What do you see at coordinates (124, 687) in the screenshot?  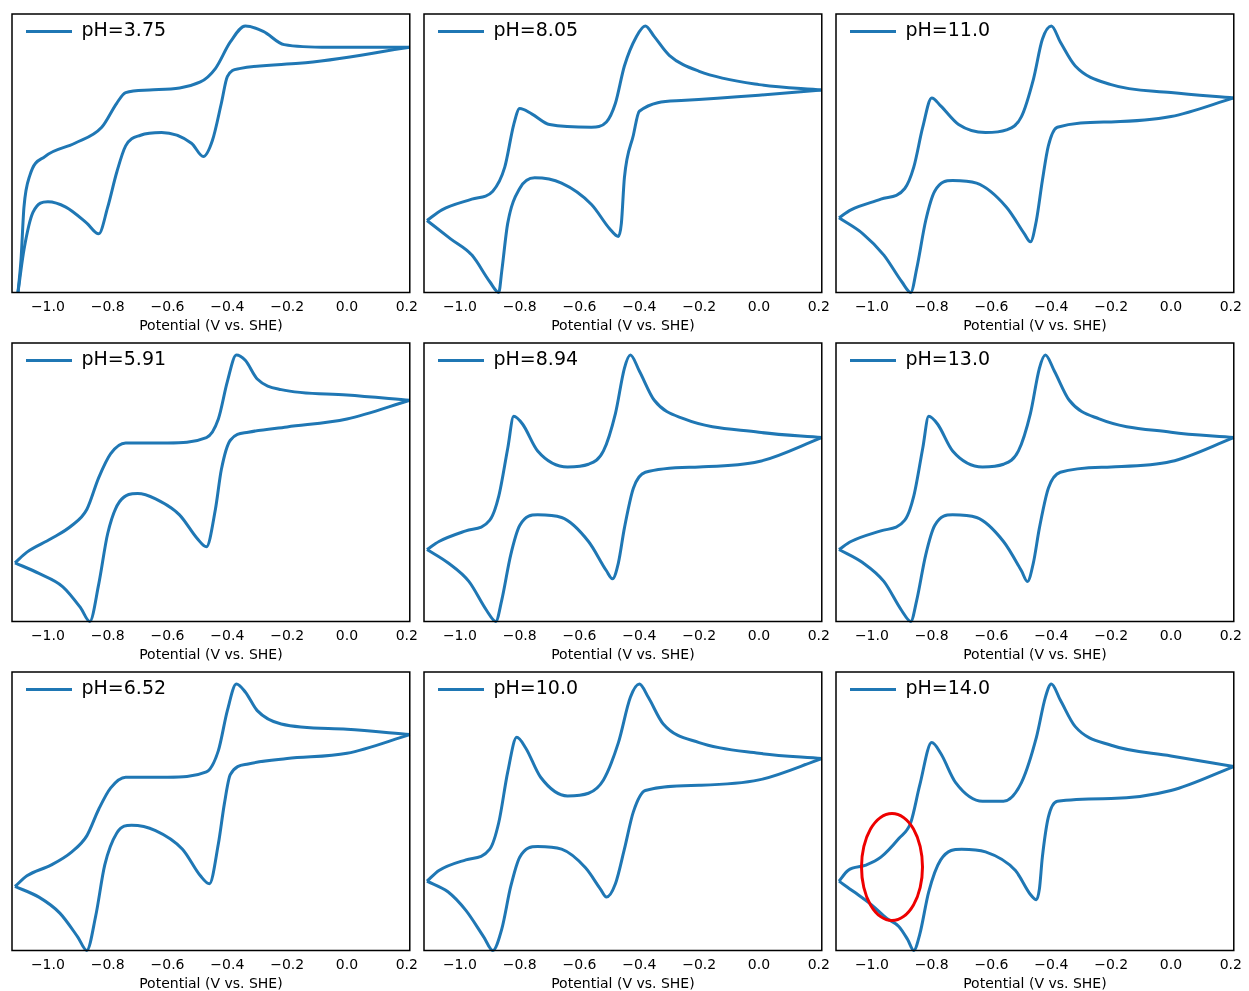 I see `legend-label: pH=6.52` at bounding box center [124, 687].